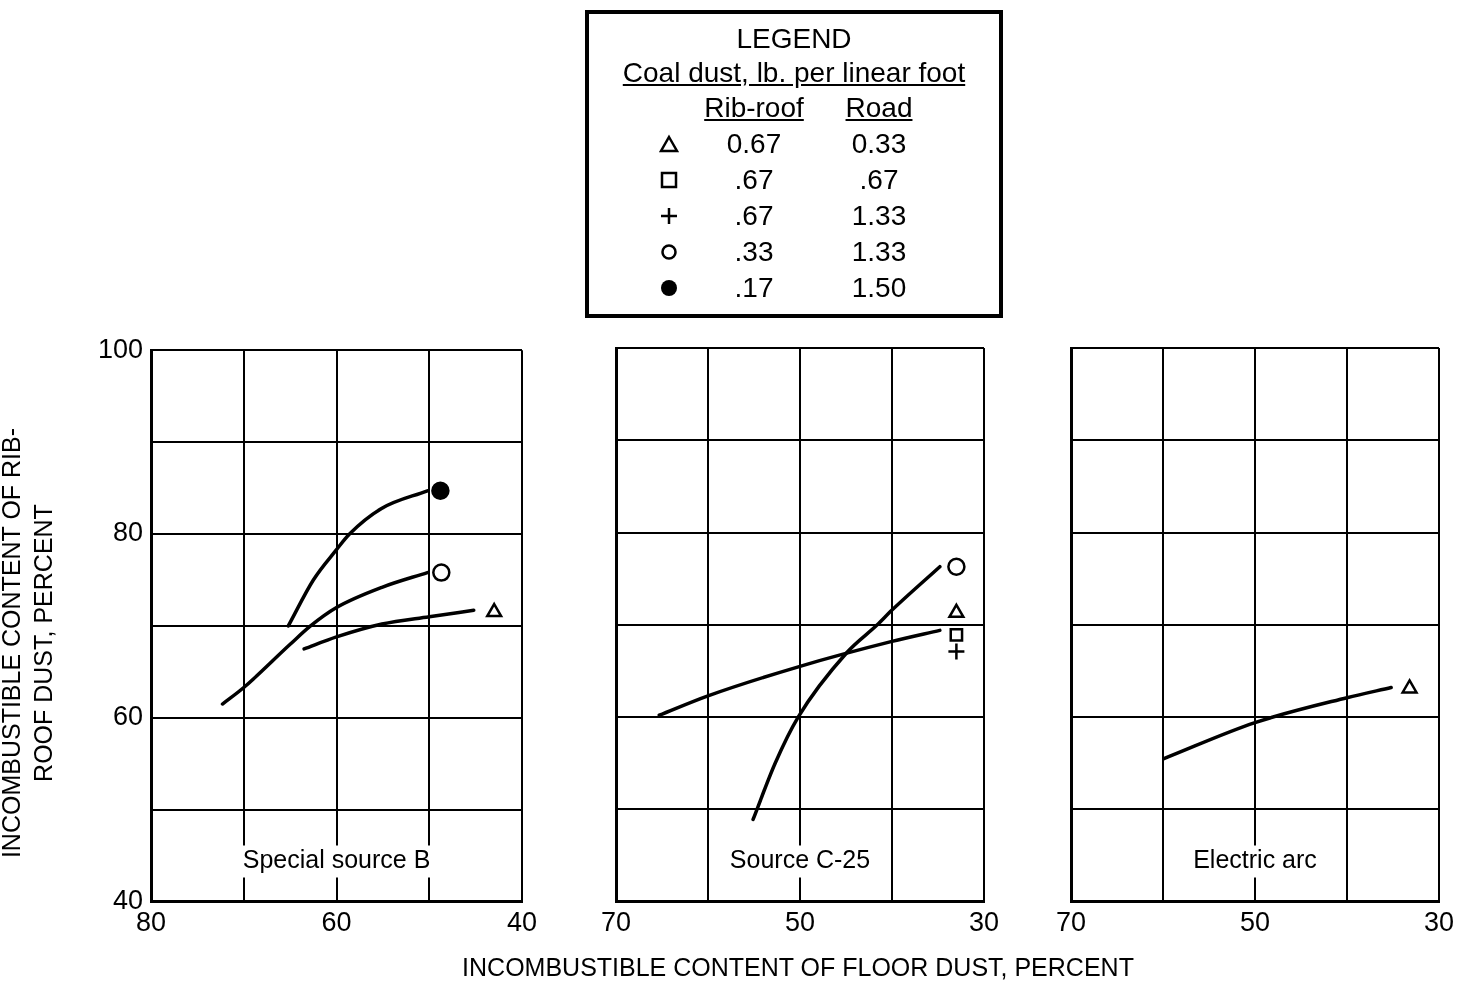 Image resolution: width=1459 pixels, height=997 pixels. Describe the element at coordinates (879, 288) in the screenshot. I see `text: 1.50` at that location.